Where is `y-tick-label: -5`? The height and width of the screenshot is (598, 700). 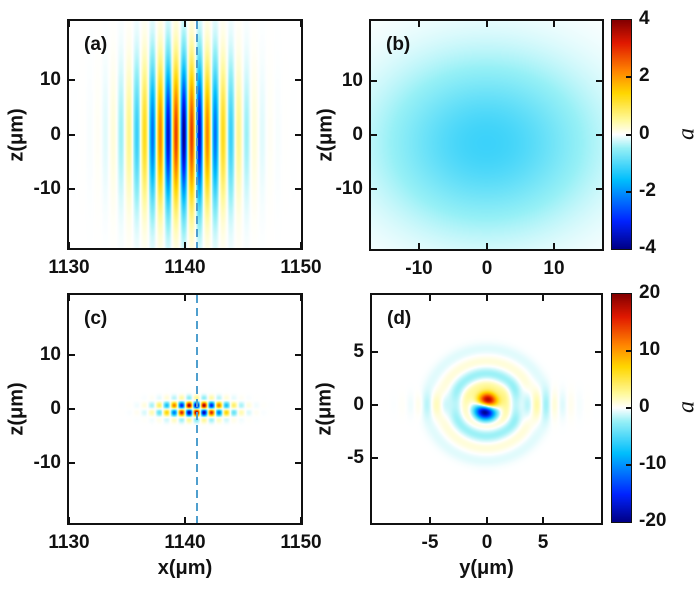 y-tick-label: -5 is located at coordinates (355, 457).